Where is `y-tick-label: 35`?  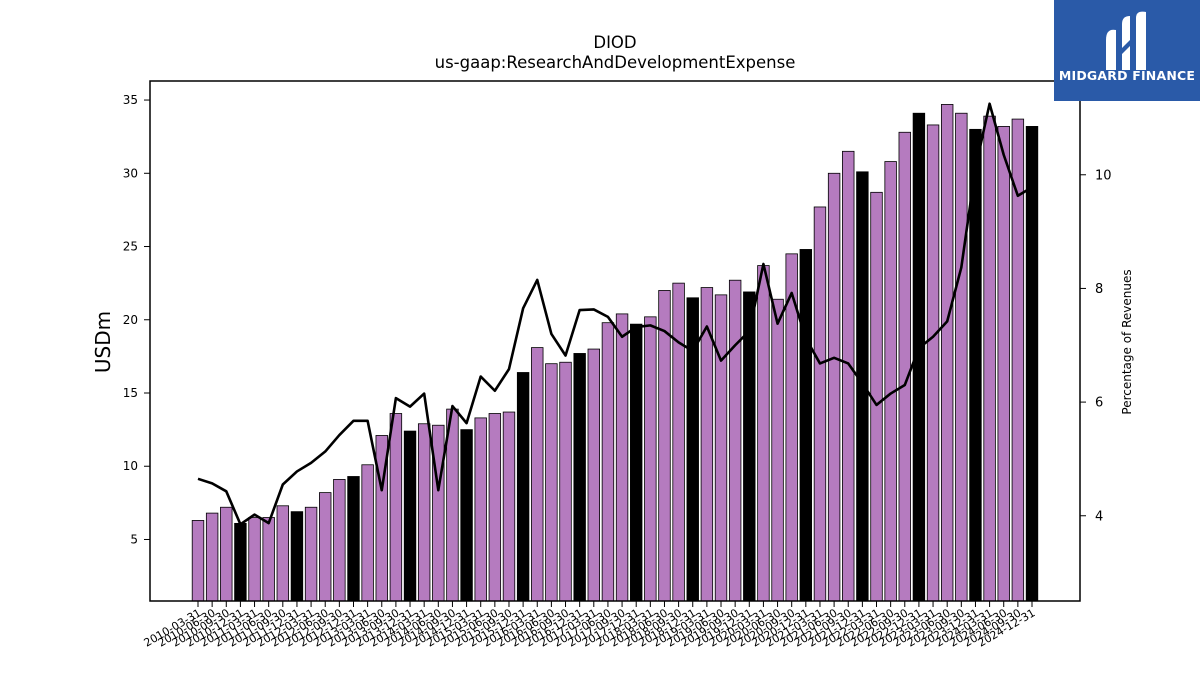
y-tick-label: 35 is located at coordinates (130, 100).